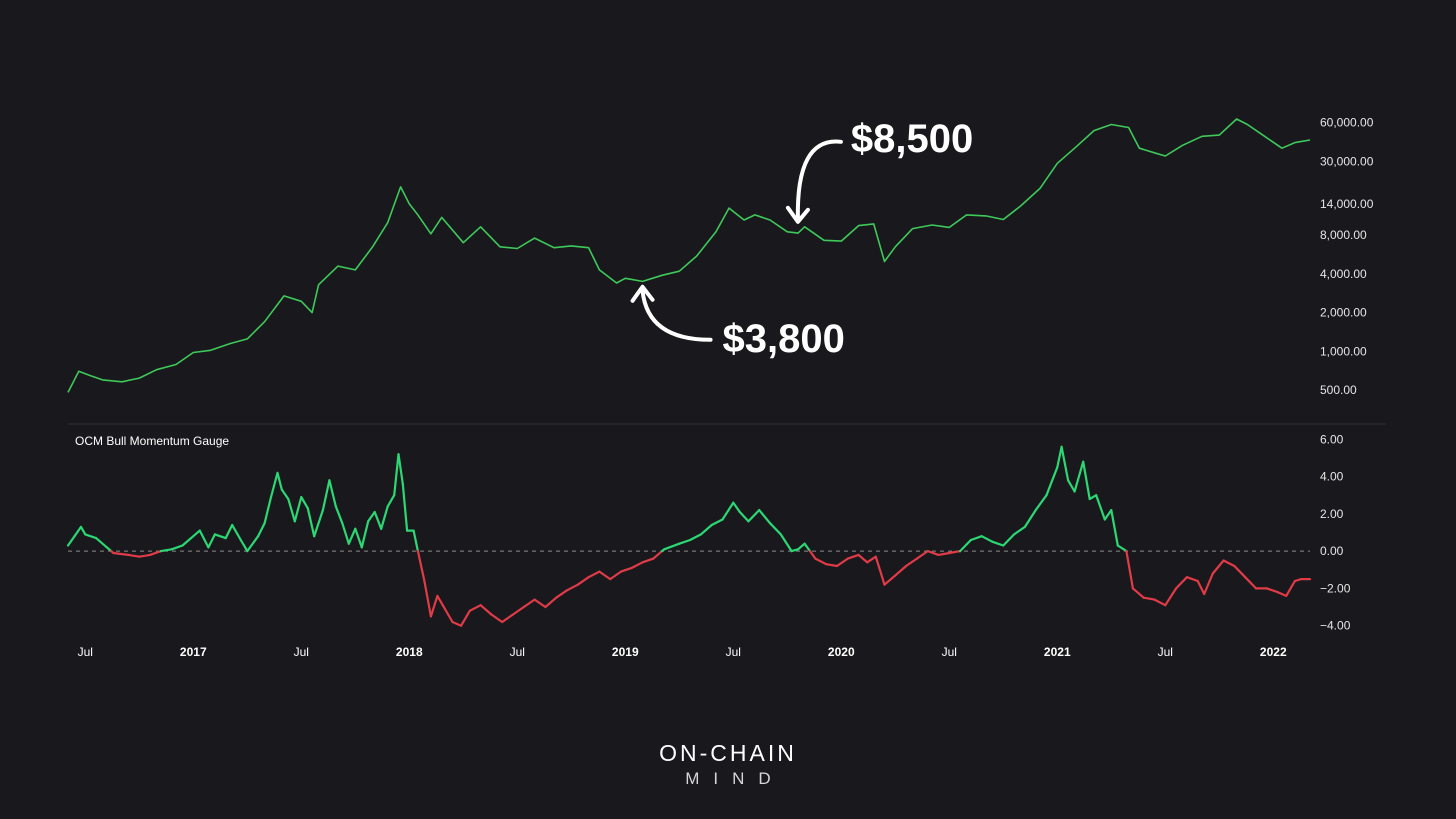  Describe the element at coordinates (819, 180) in the screenshot. I see `annotation-arrow` at that location.